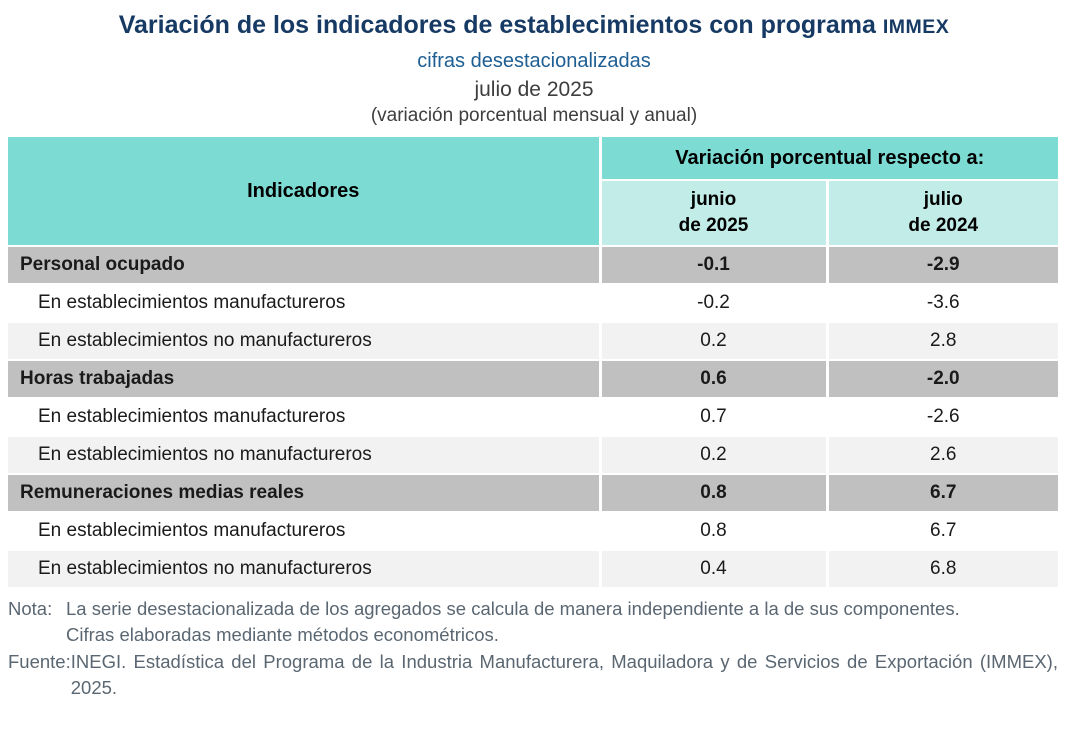 This screenshot has height=731, width=1068. I want to click on indicator-label: Personal ocupado, so click(304, 264).